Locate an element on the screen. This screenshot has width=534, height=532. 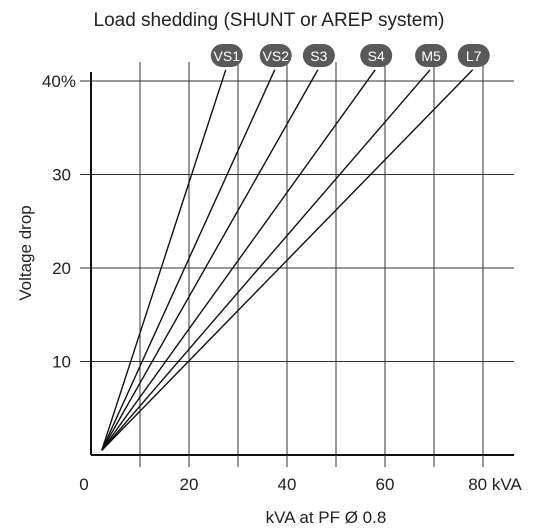
series-badge-m5: M5 is located at coordinates (431, 55).